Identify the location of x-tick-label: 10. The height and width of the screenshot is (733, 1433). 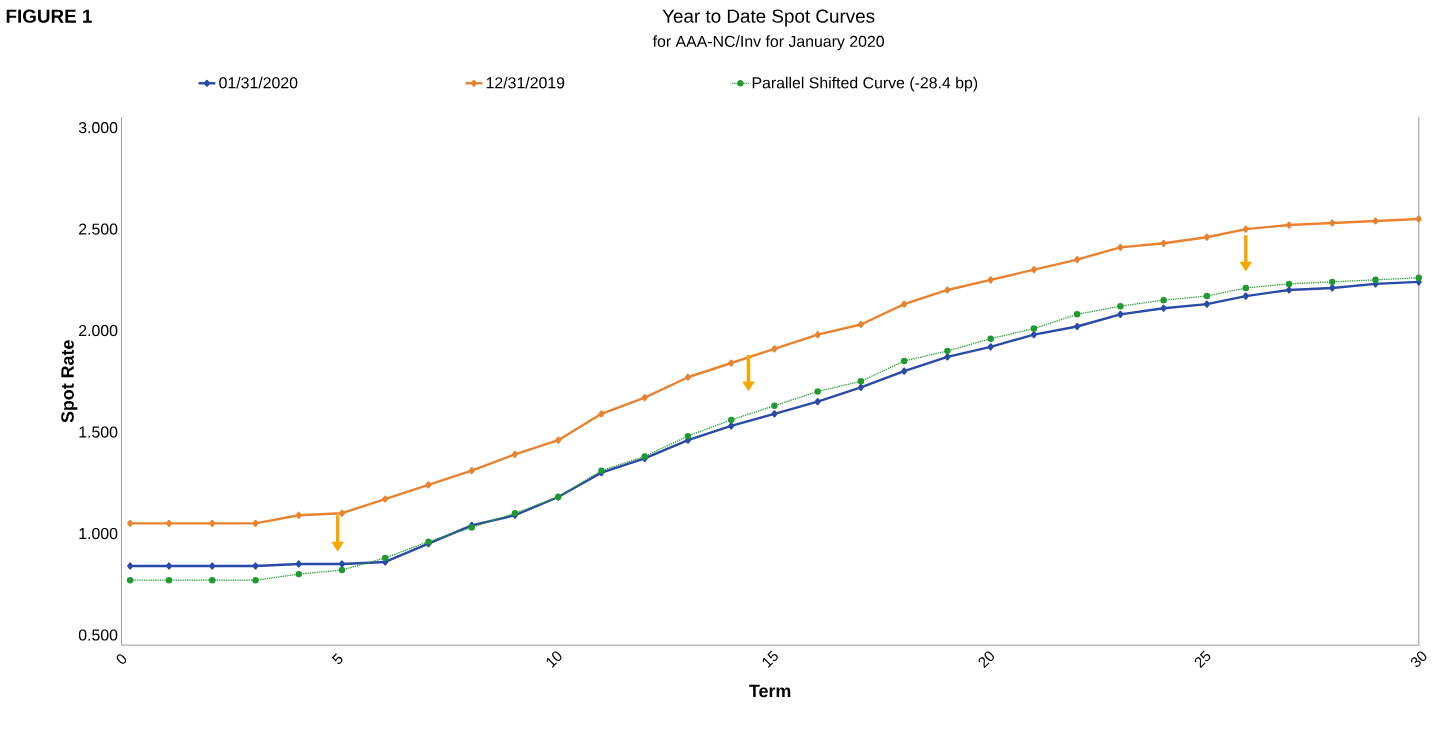
(554, 659).